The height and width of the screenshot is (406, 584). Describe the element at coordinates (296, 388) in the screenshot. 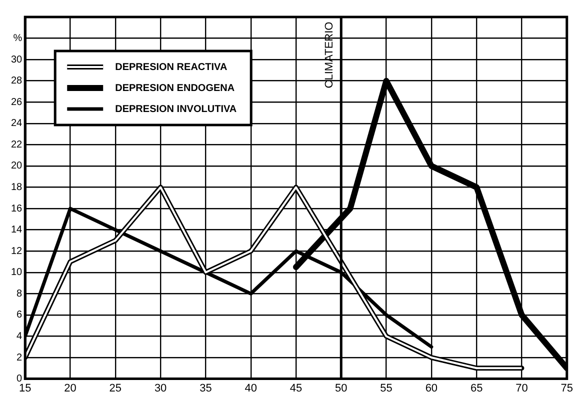

I see `x-tick-label: 45` at that location.